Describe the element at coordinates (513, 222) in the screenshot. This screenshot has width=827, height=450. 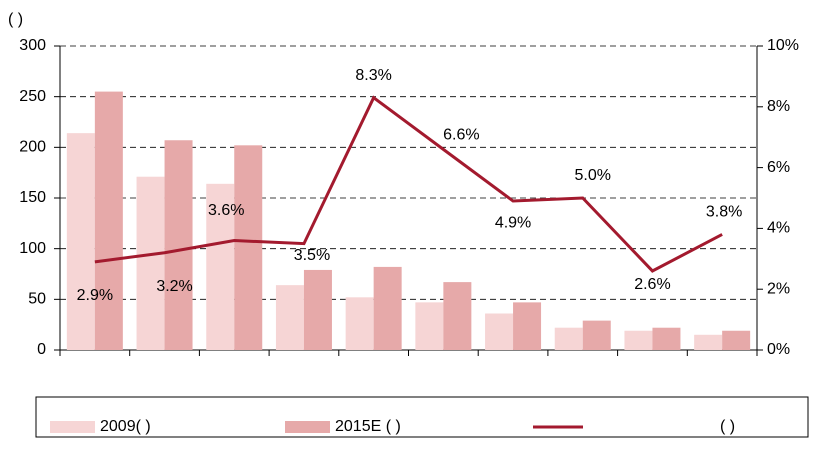
I see `data-label: 4.9%` at that location.